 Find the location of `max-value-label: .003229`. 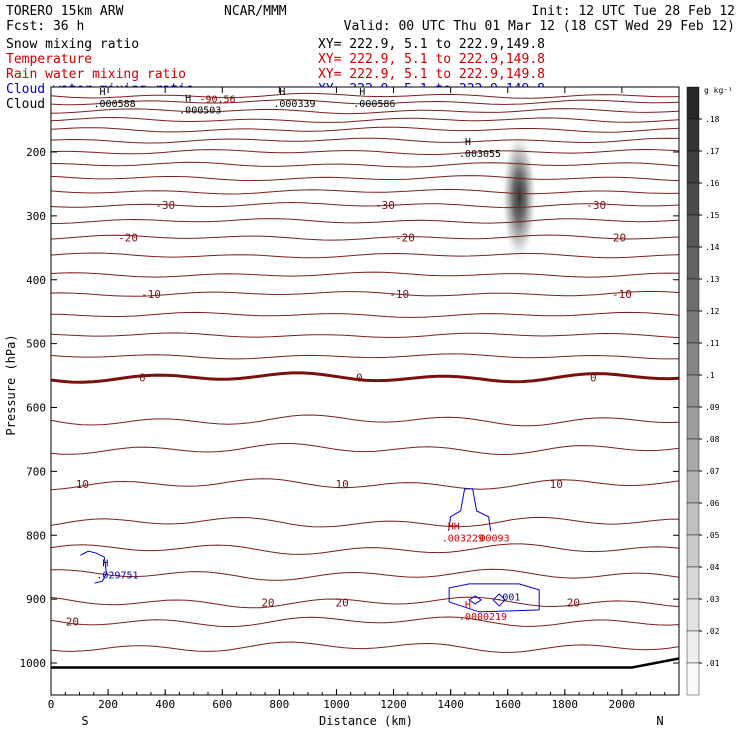

max-value-label: .003229 is located at coordinates (463, 538).